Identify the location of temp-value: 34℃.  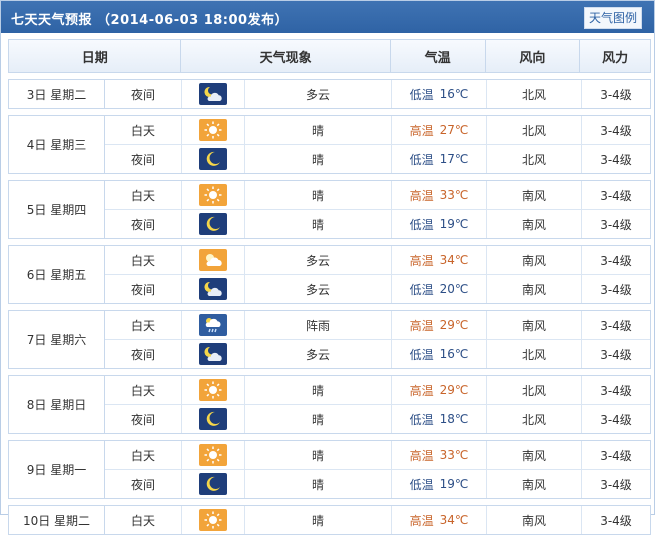
(454, 260).